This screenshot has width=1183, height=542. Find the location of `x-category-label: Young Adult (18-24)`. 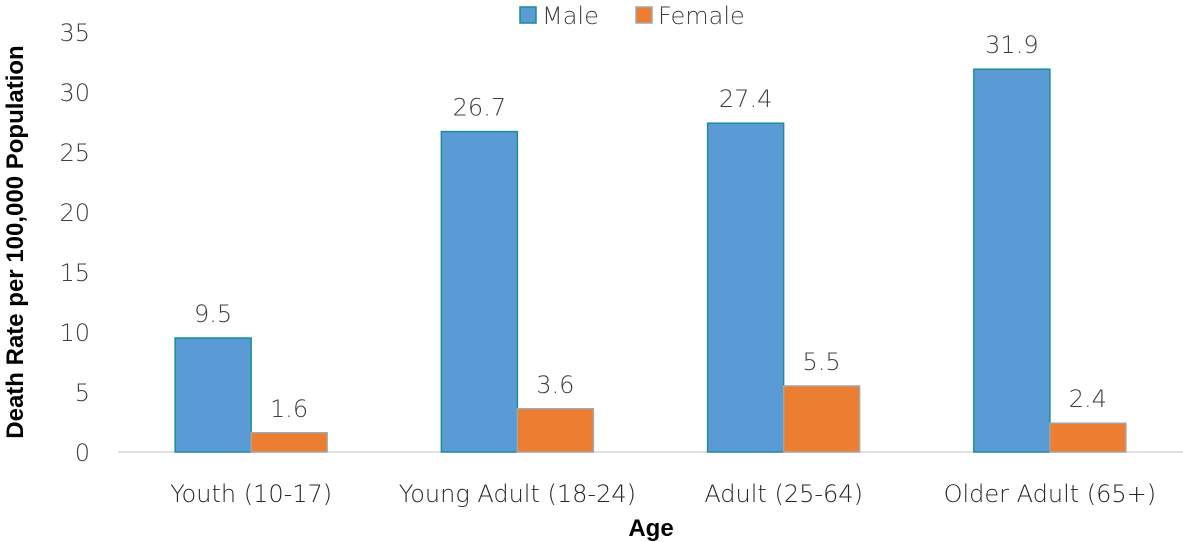

x-category-label: Young Adult (18-24) is located at coordinates (517, 494).